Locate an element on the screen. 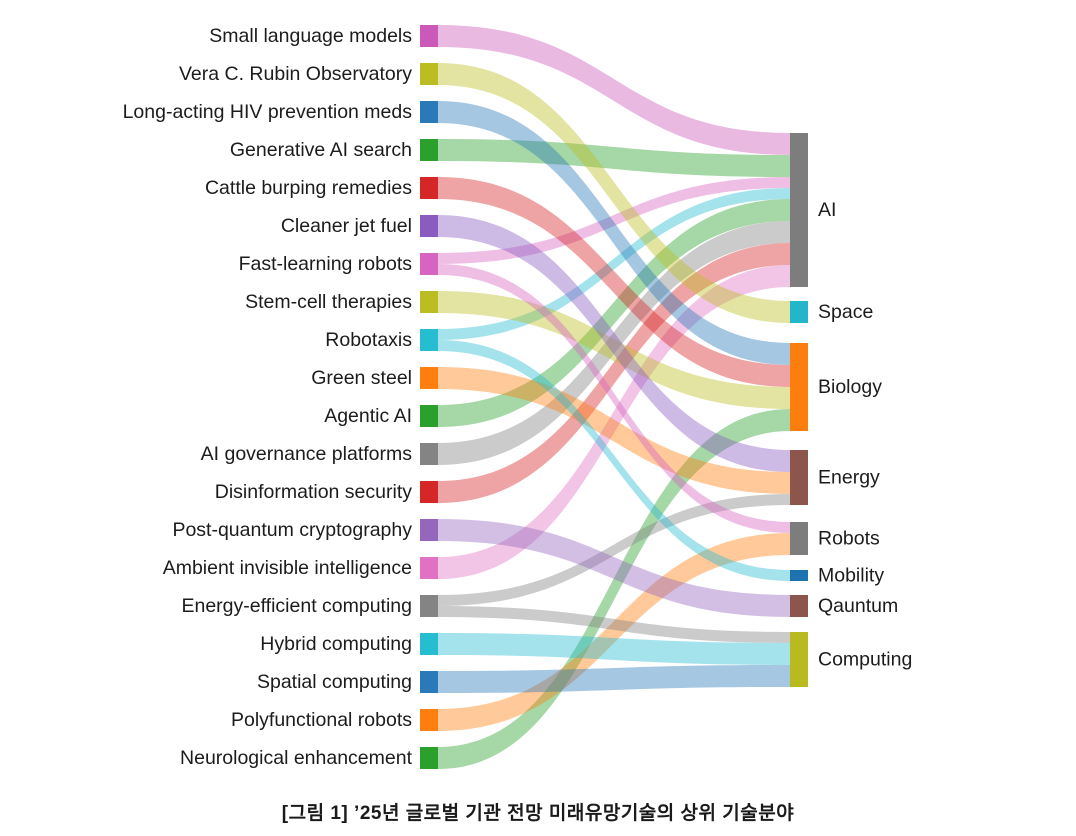 The width and height of the screenshot is (1076, 836). left-node-label: Agentic AI is located at coordinates (368, 416).